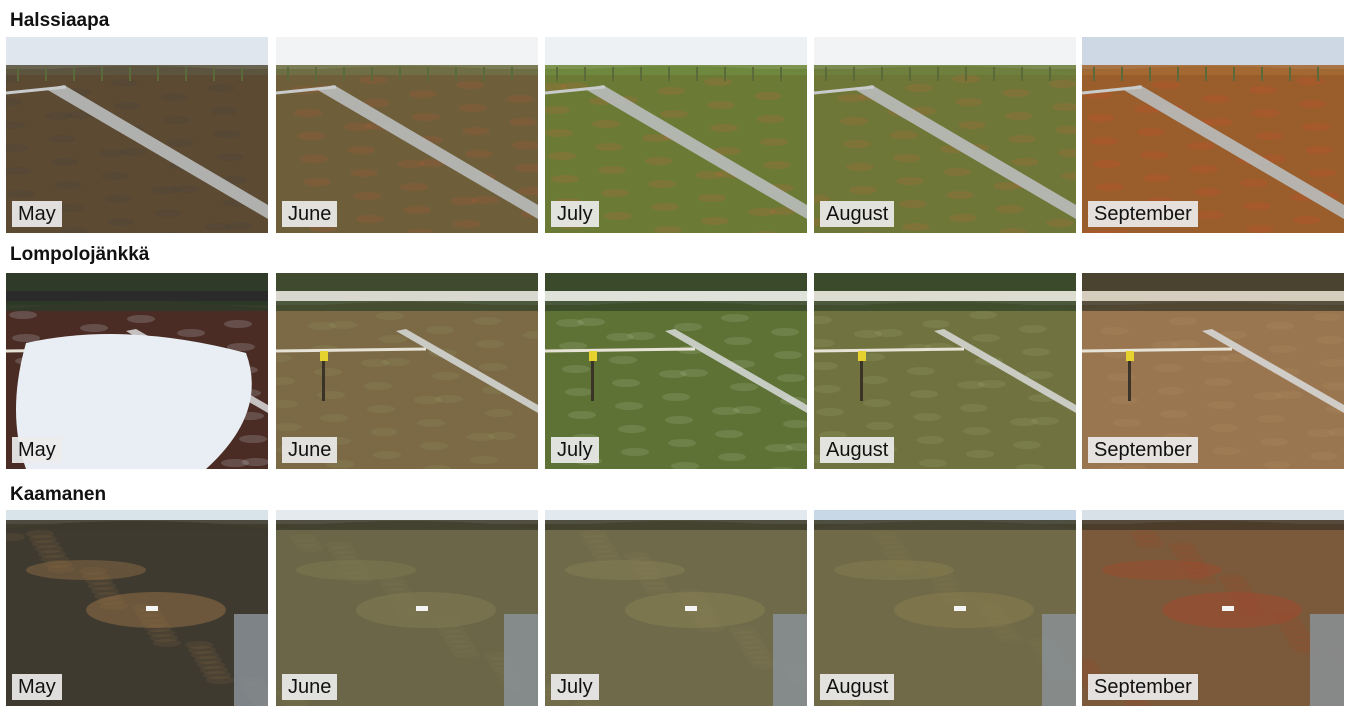 The image size is (1346, 706). I want to click on photo-hummocks-may: May, so click(137, 608).